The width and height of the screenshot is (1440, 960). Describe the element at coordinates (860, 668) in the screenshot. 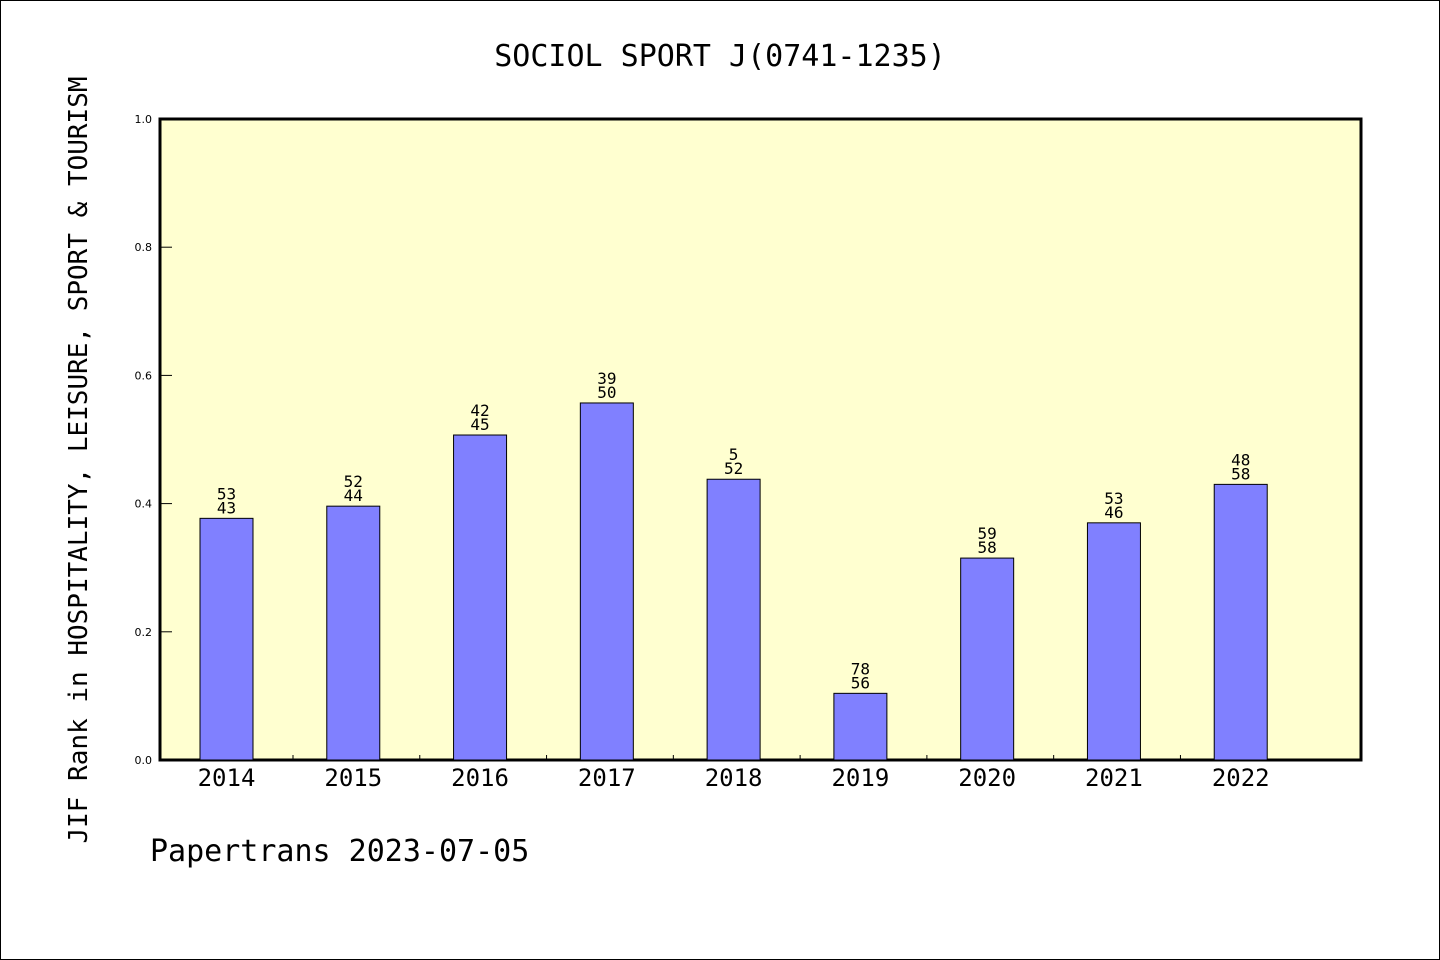

I see `bar-label-2019-1: 78` at that location.